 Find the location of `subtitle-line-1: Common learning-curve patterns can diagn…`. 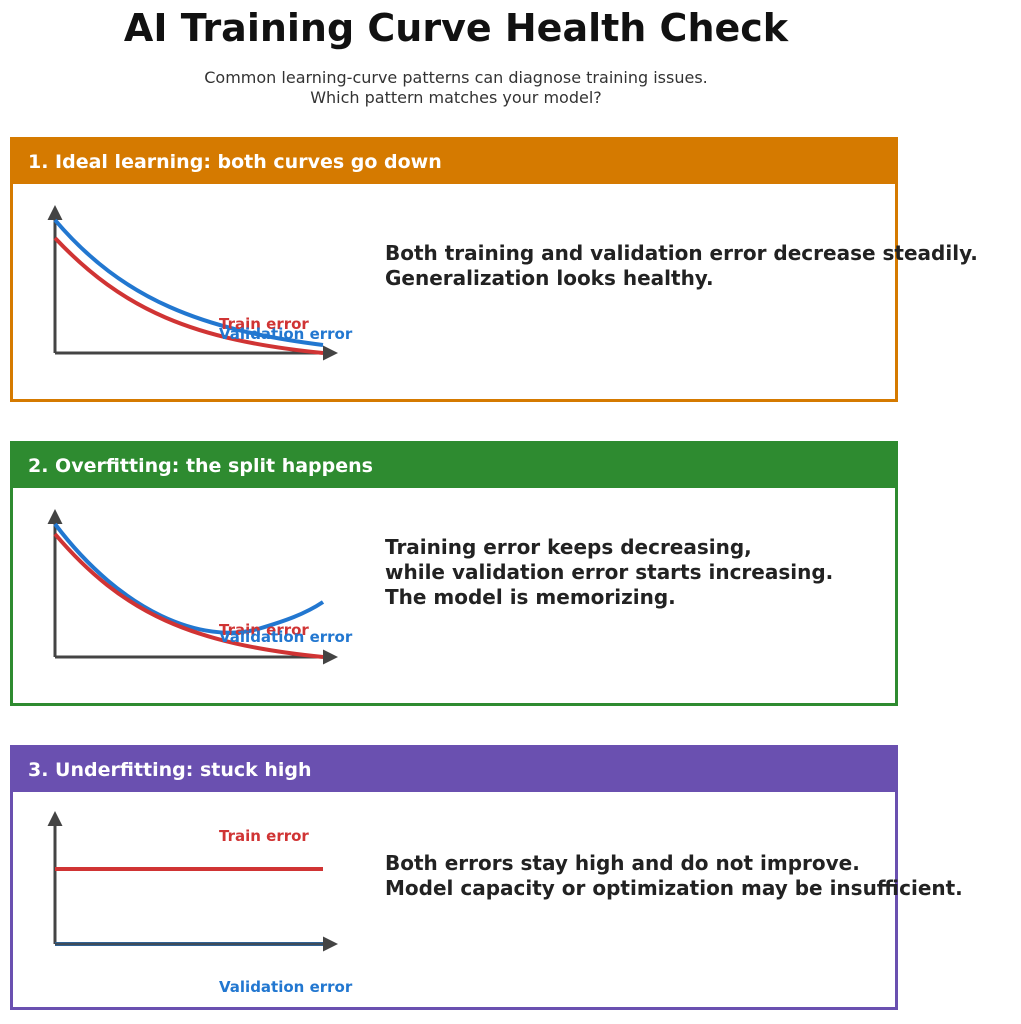

subtitle-line-1: Common learning-curve patterns can diagn… is located at coordinates (456, 77).